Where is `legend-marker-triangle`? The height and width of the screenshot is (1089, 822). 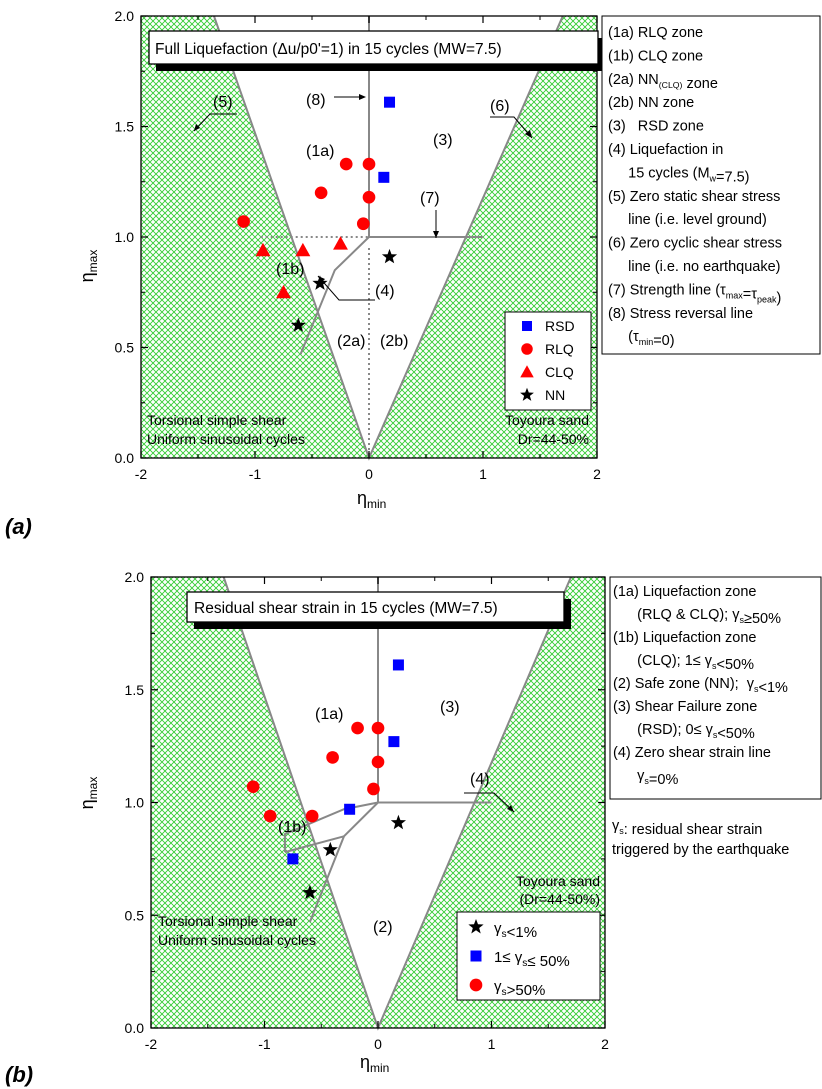
legend-marker-triangle is located at coordinates (527, 371).